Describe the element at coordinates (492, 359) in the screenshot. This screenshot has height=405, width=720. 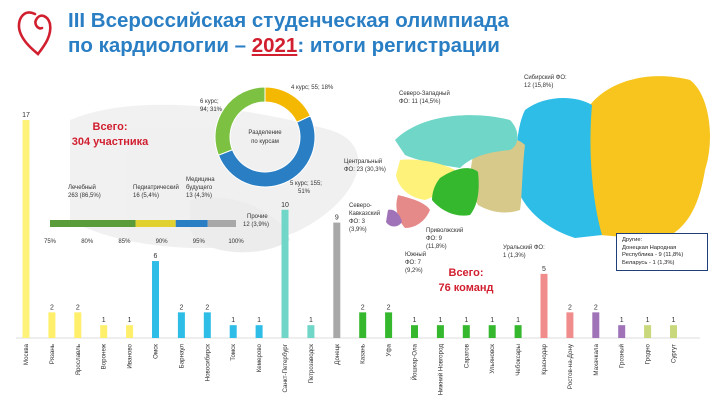
I see `bar-label-18: Ульяновск` at that location.